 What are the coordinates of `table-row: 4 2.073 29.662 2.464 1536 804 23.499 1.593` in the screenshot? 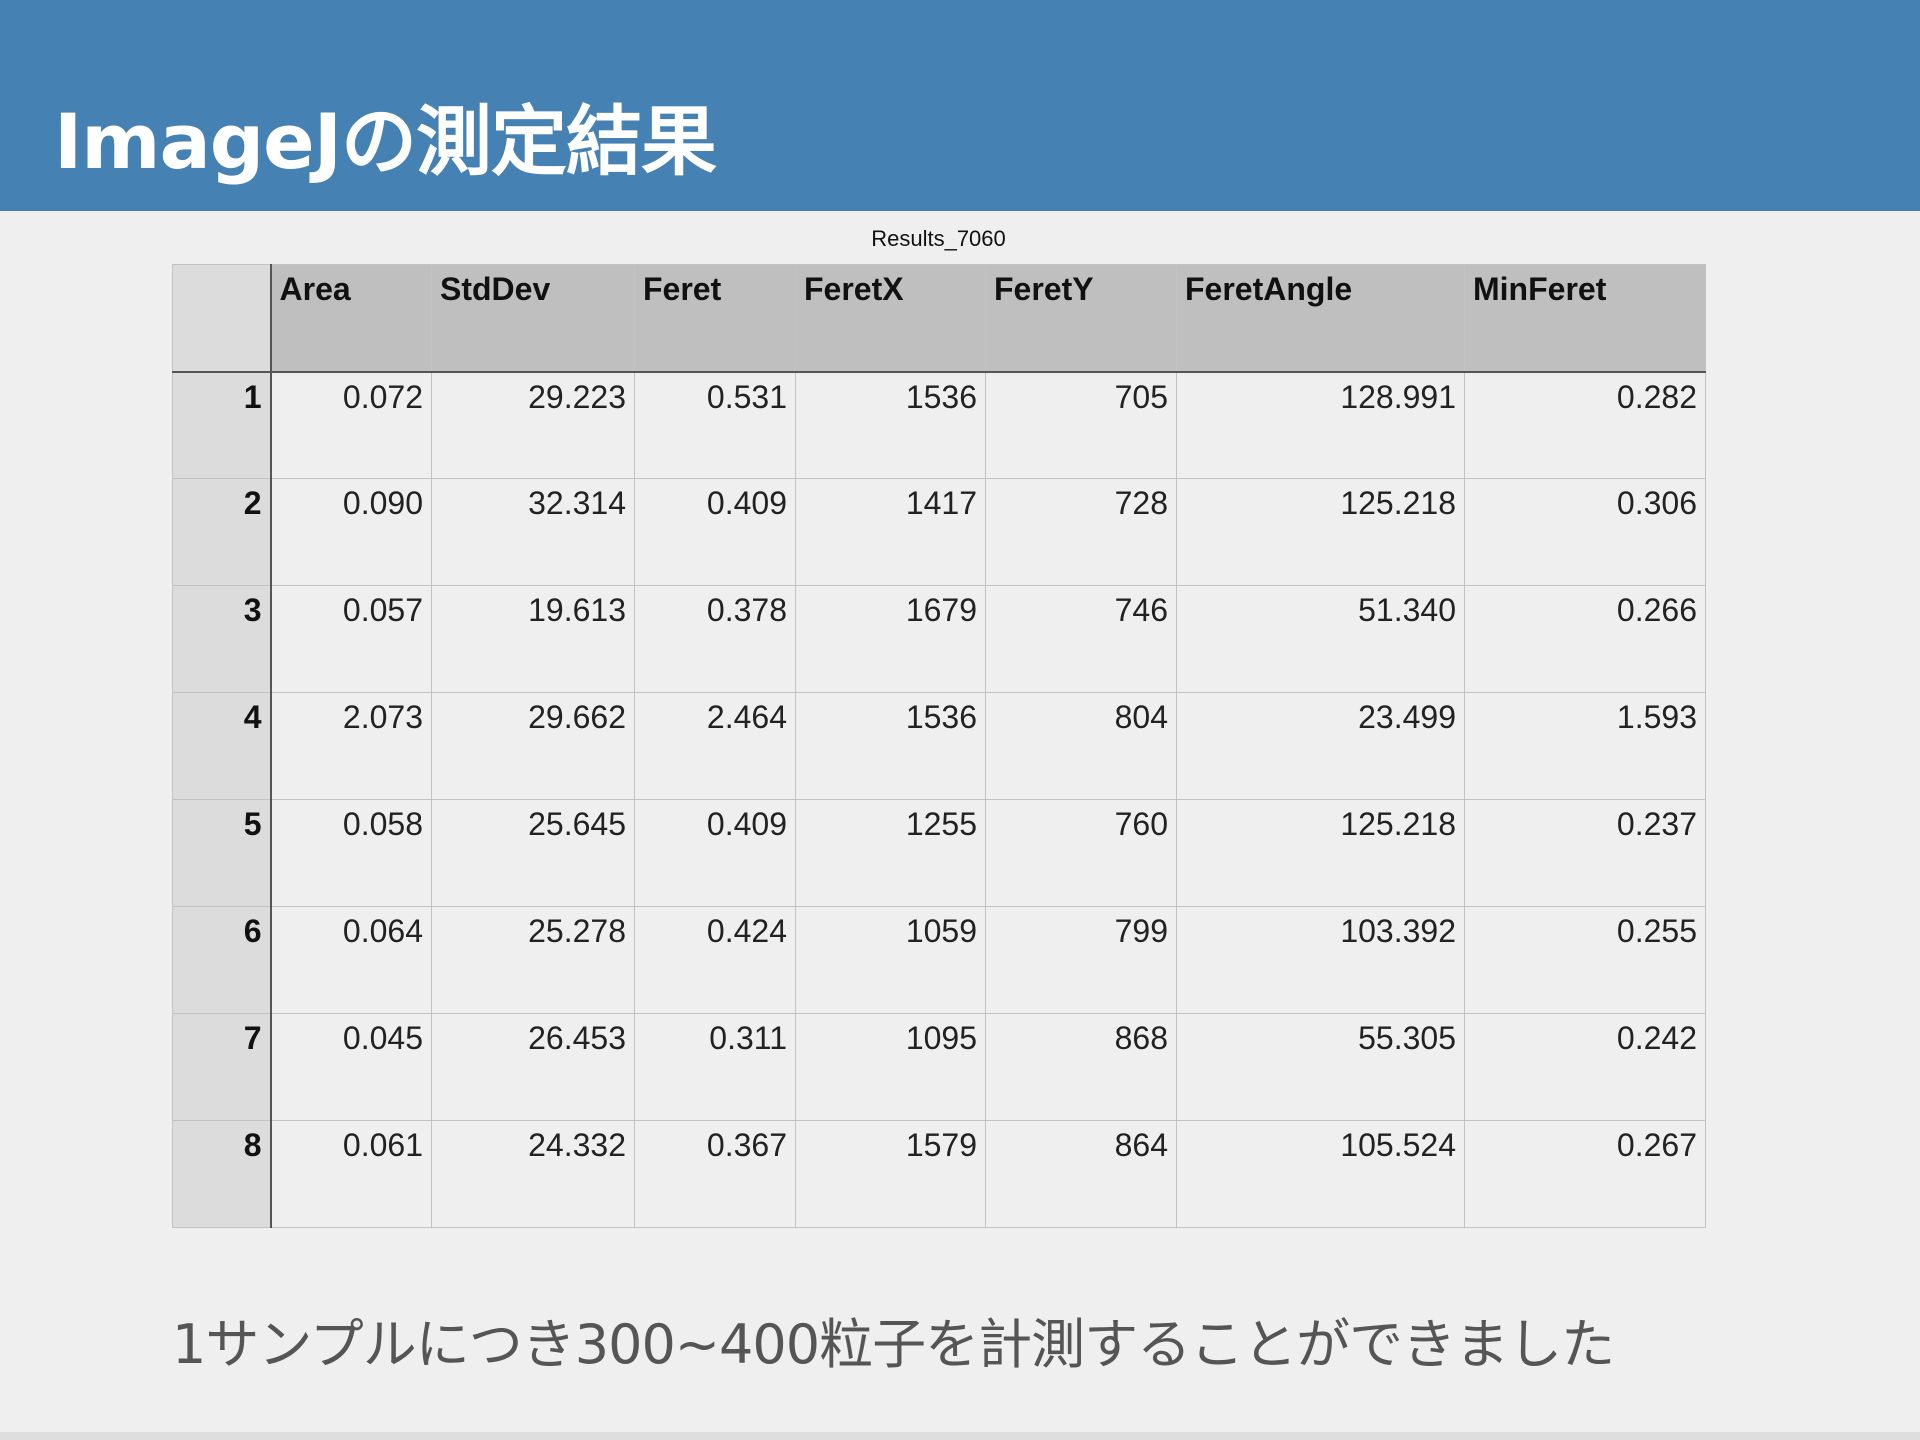 It's located at (939, 746).